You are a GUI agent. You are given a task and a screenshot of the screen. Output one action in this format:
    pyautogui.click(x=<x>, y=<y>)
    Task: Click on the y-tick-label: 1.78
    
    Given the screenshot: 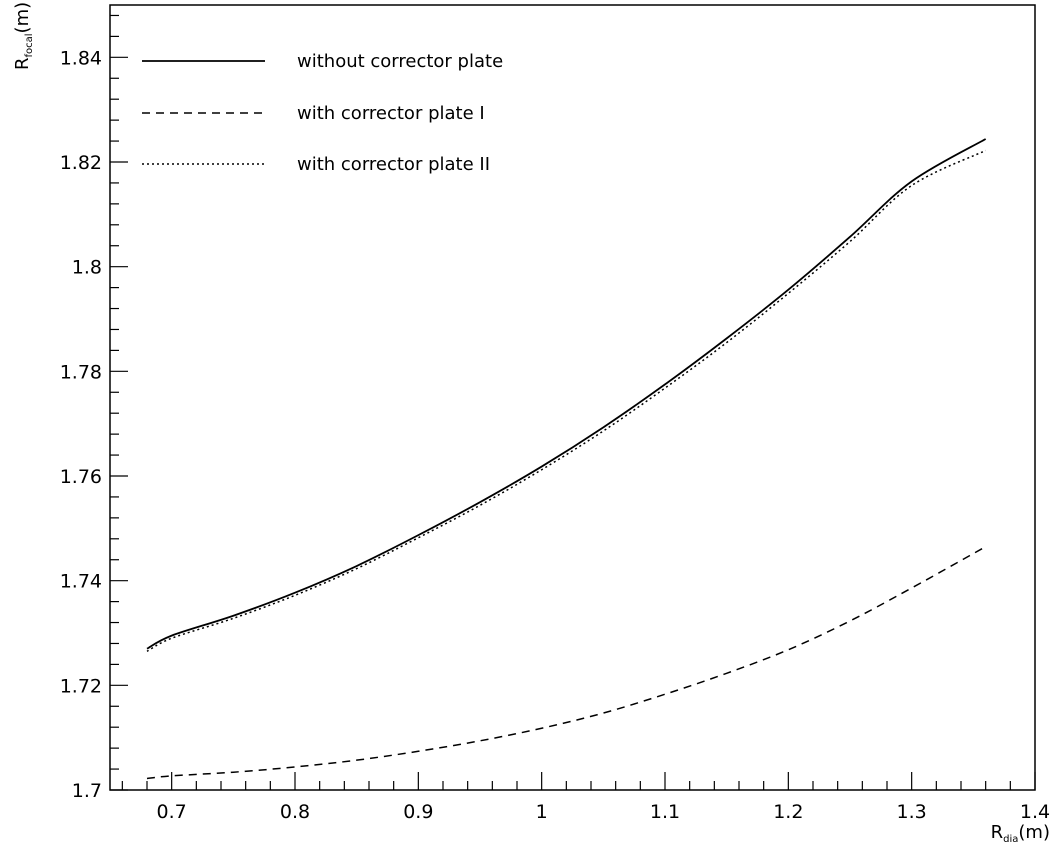 What is the action you would take?
    pyautogui.click(x=81, y=372)
    